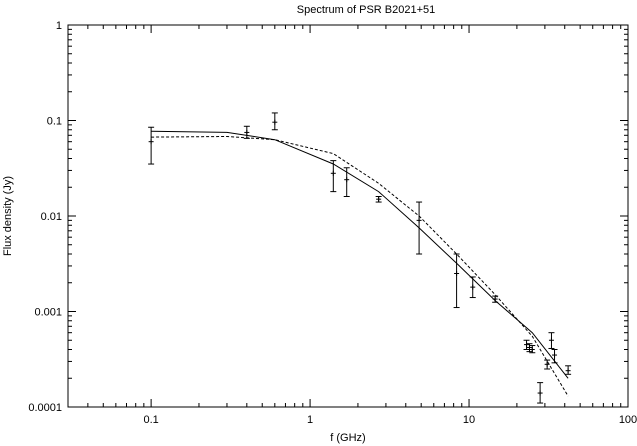 Image resolution: width=637 pixels, height=446 pixels. I want to click on y-tick-label: 0.001, so click(48, 313).